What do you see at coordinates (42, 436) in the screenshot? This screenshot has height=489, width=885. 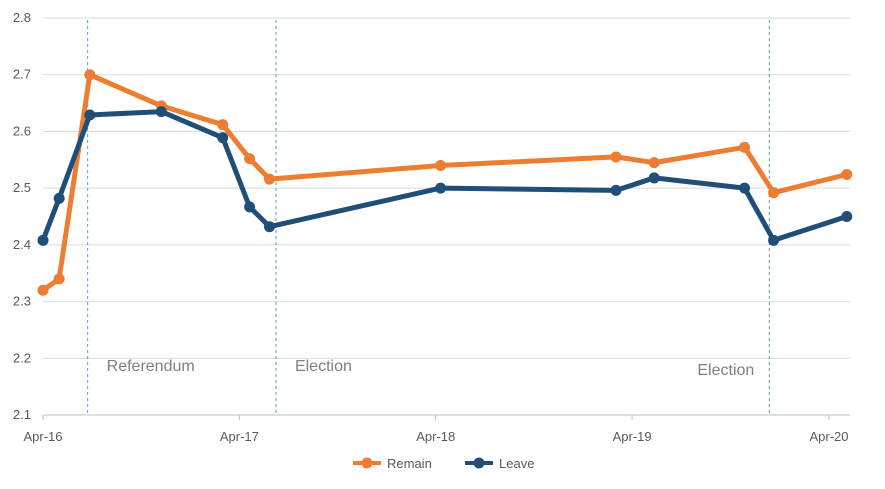 I see `x-tick-label: Apr-16` at bounding box center [42, 436].